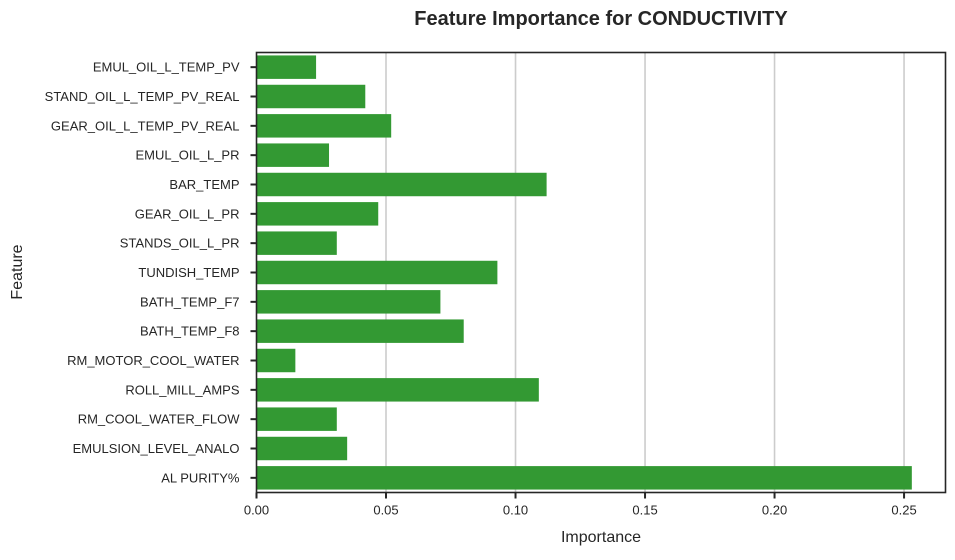  I want to click on x-tick-label: 0.20, so click(774, 510).